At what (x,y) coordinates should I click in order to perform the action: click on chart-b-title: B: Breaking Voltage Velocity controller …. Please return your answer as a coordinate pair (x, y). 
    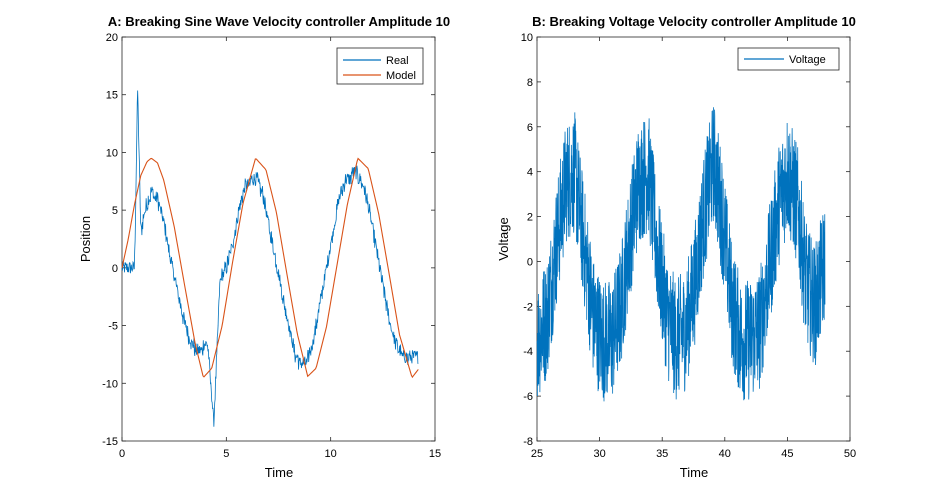
    Looking at the image, I should click on (694, 21).